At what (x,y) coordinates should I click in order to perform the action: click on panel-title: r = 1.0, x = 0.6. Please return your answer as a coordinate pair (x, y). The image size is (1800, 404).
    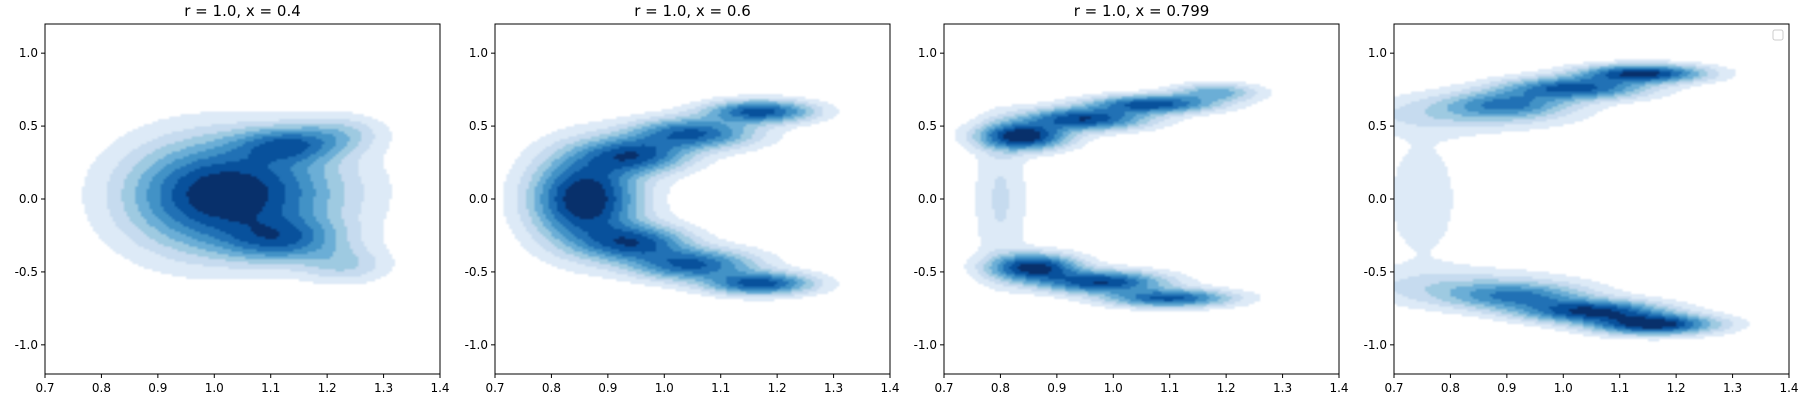
    Looking at the image, I should click on (692, 11).